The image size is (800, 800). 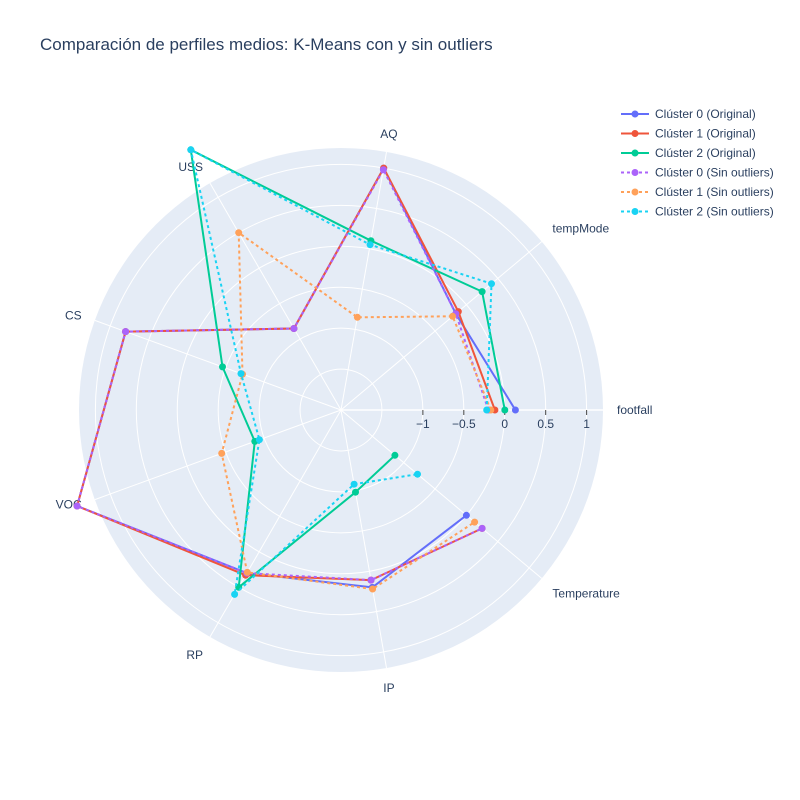 What do you see at coordinates (545, 424) in the screenshot?
I see `radial-tick-label: 0.5` at bounding box center [545, 424].